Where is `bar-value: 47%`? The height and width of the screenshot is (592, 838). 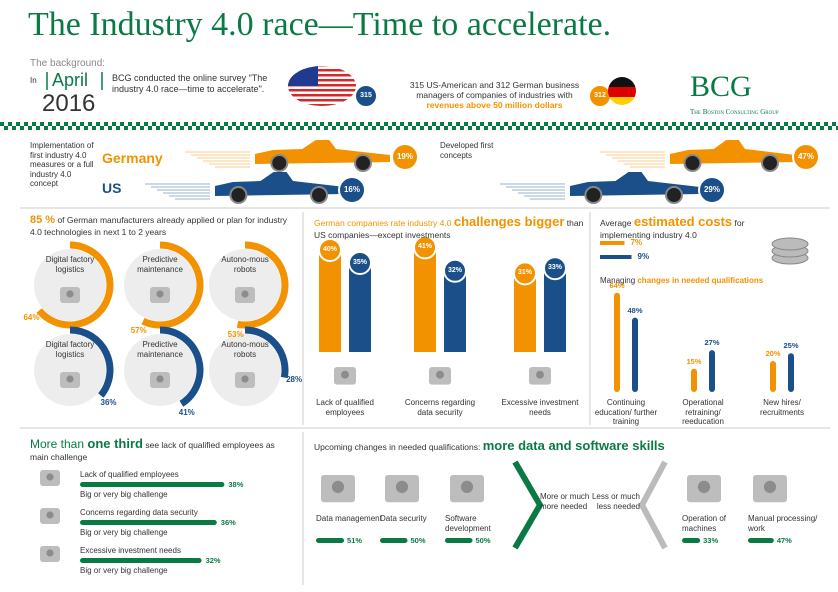
bar-value: 47% is located at coordinates (784, 540).